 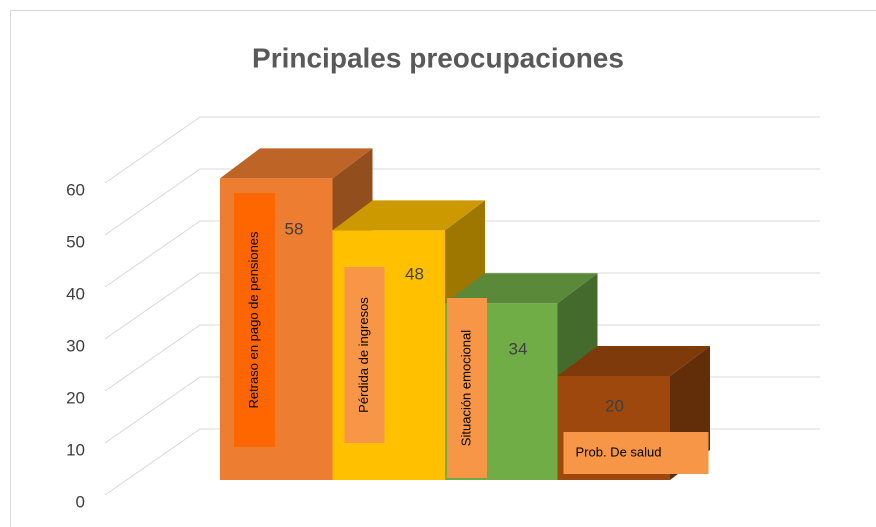 I want to click on y-tick-label: 60, so click(x=75, y=189).